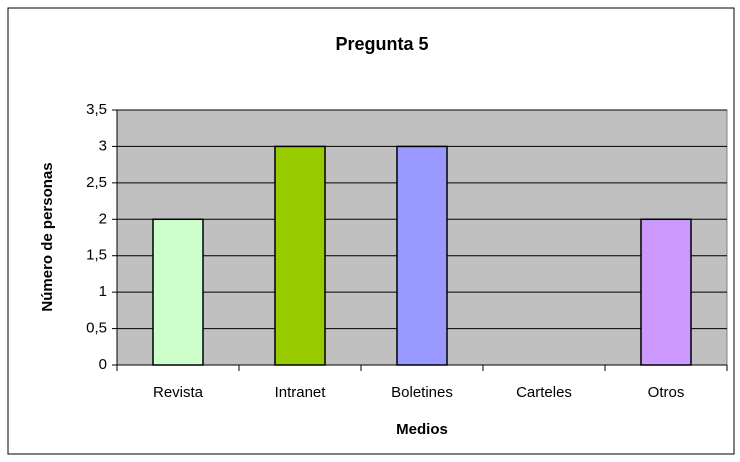 The height and width of the screenshot is (462, 740). I want to click on y-axis-label: Número de personas, so click(47, 236).